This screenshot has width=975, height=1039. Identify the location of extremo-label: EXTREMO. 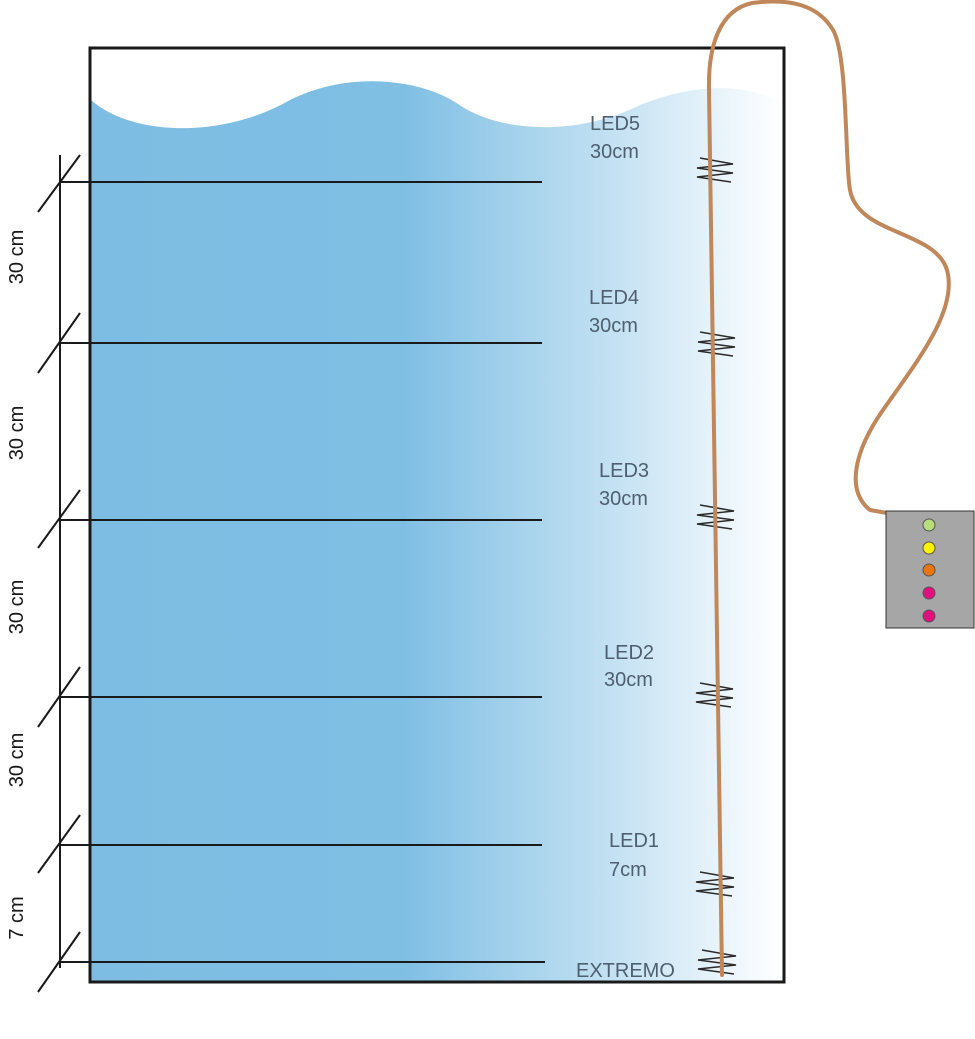
(625, 971).